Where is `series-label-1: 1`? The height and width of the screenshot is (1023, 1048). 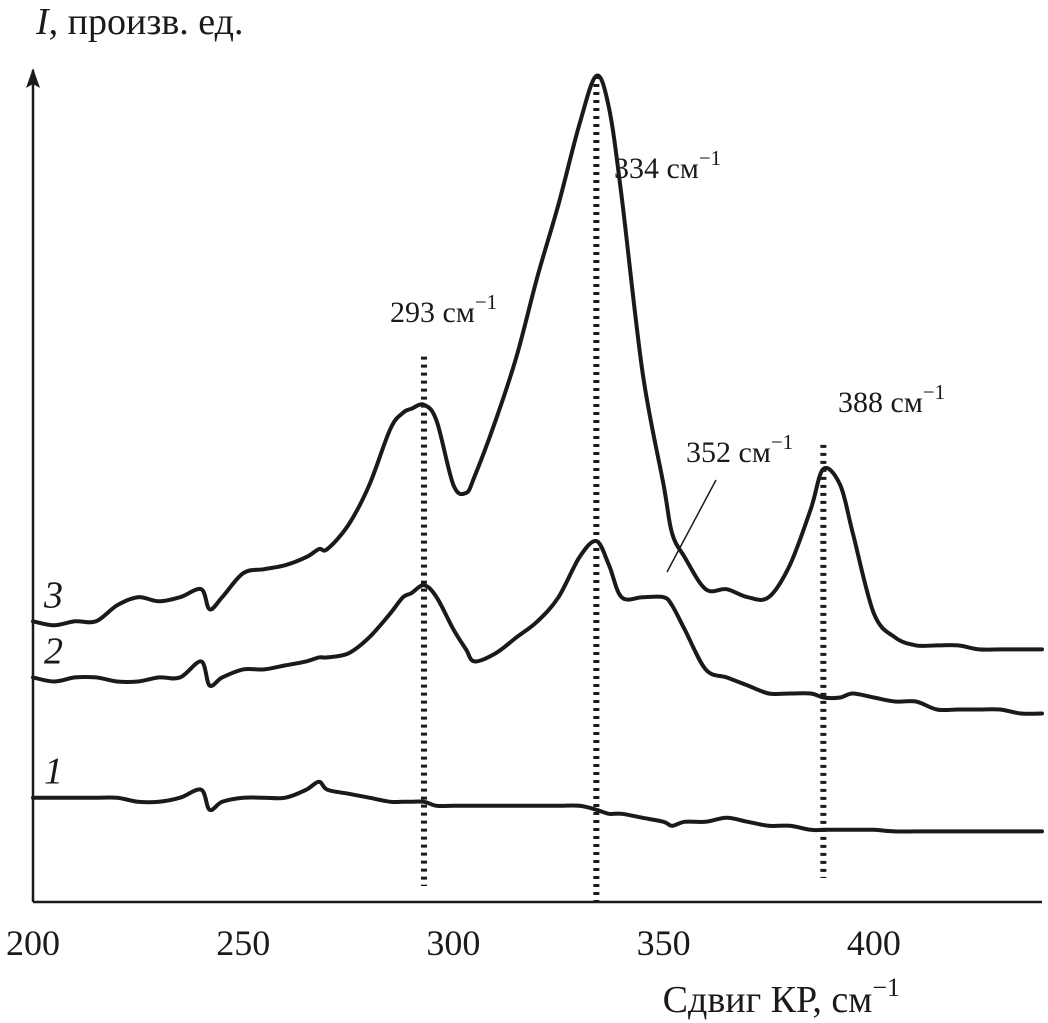
series-label-1: 1 is located at coordinates (53, 772).